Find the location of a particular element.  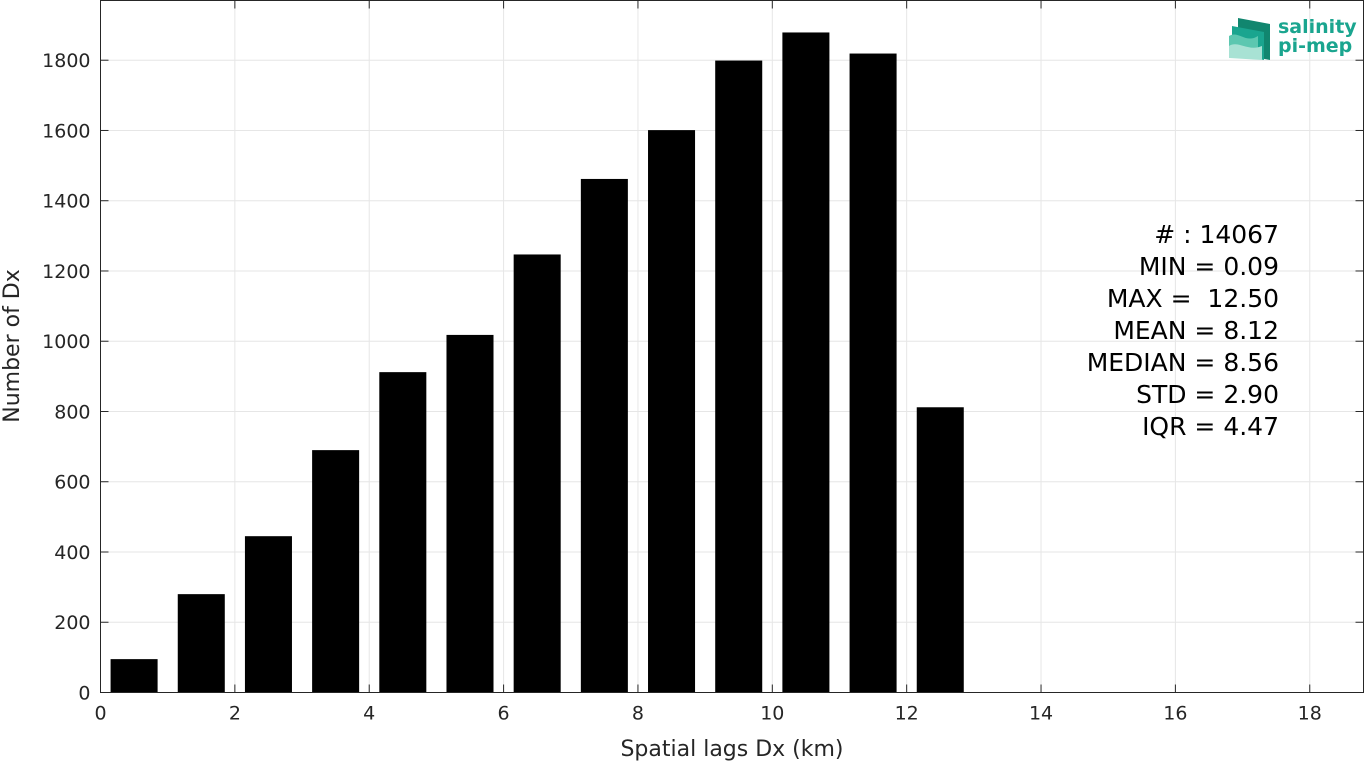

x-tick-label-5: 10 is located at coordinates (772, 714).